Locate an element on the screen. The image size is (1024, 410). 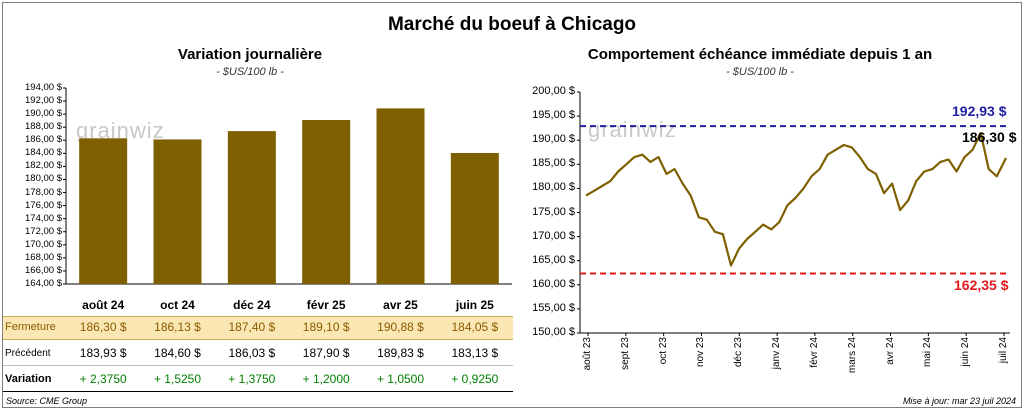
bar-category-label: juin 25 is located at coordinates (474, 305).